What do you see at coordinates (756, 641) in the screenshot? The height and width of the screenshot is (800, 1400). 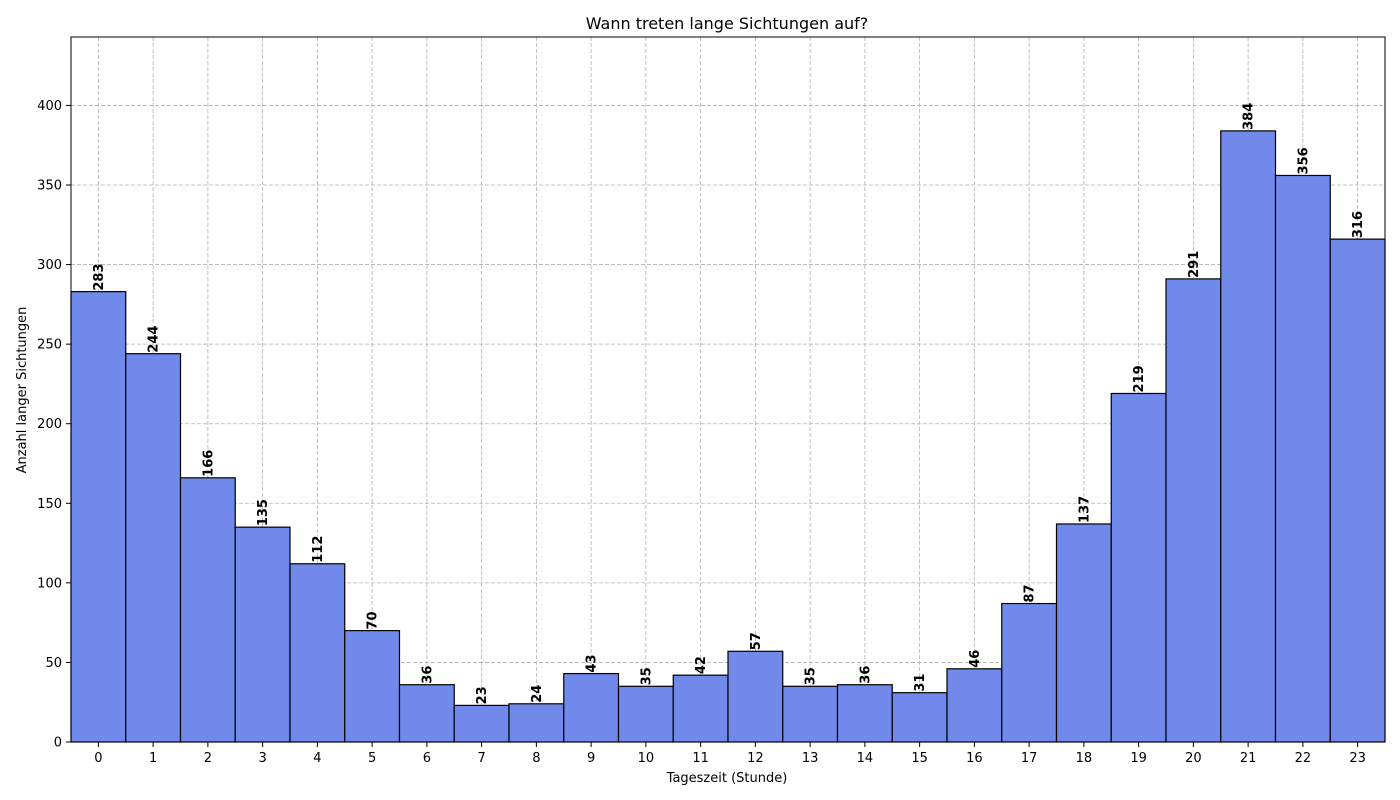 I see `data-label: 57` at bounding box center [756, 641].